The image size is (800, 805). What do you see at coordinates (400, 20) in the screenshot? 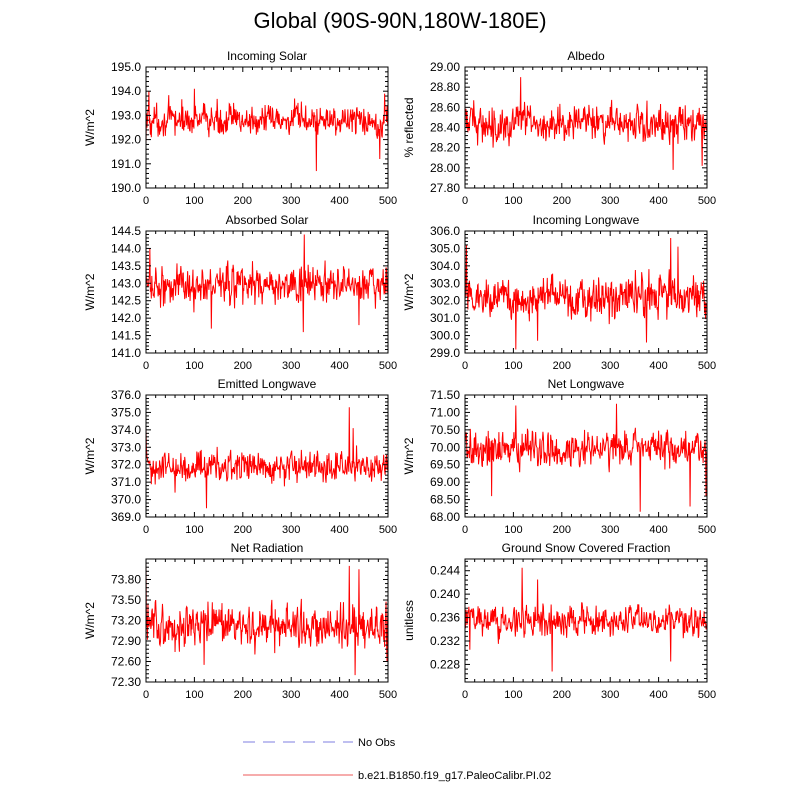
I see `main-title: Global (90S-90N,180W-180E)` at bounding box center [400, 20].